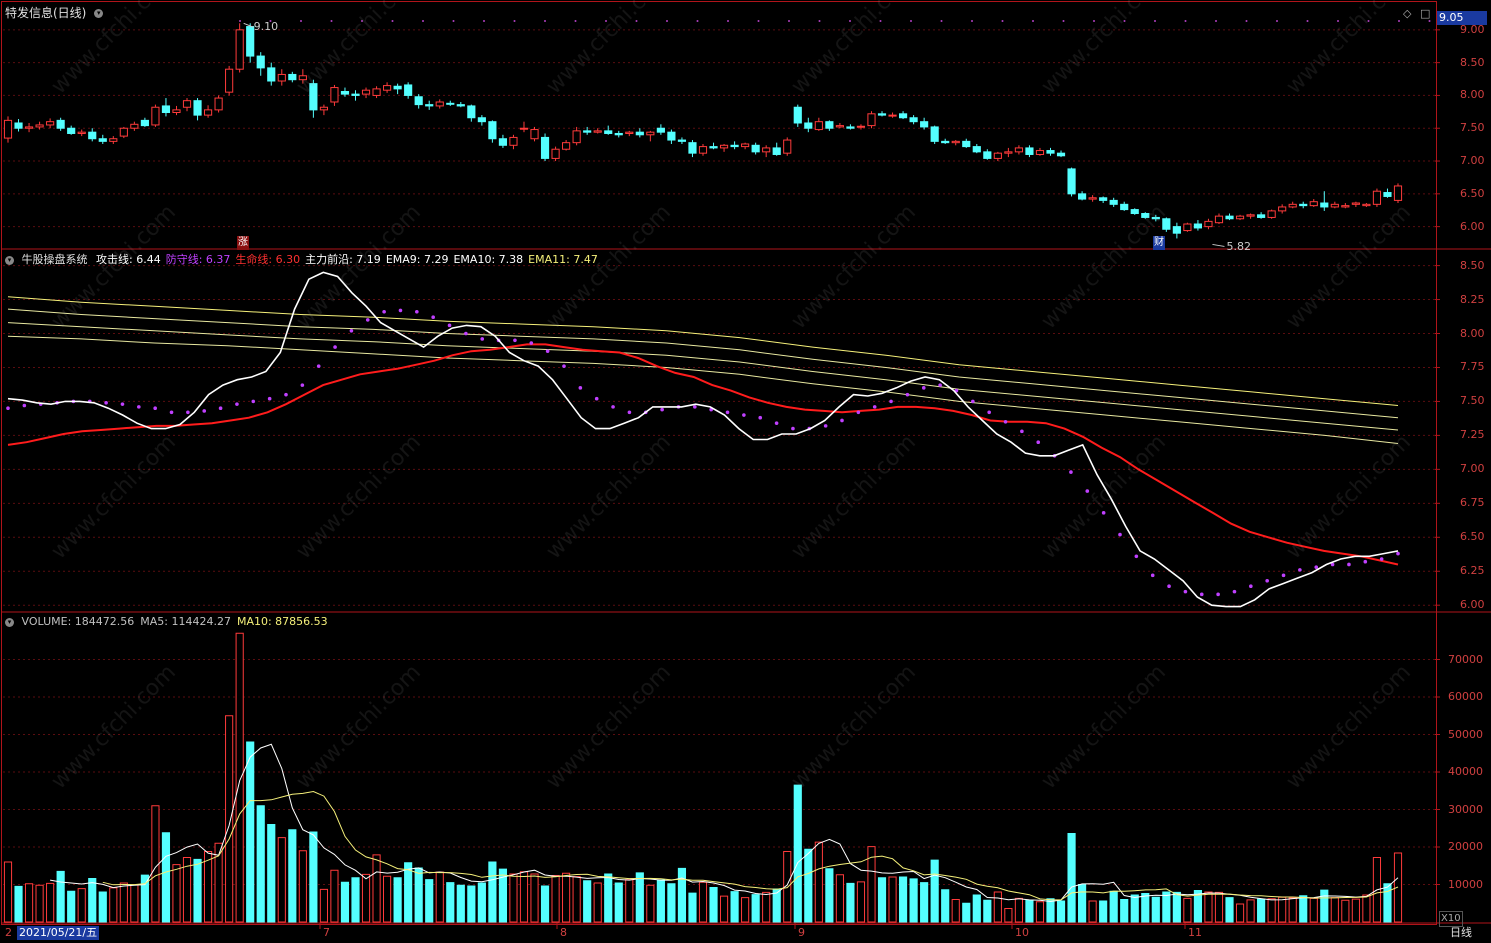  Describe the element at coordinates (1218, 245) in the screenshot. I see `low-marker-arrow` at that location.